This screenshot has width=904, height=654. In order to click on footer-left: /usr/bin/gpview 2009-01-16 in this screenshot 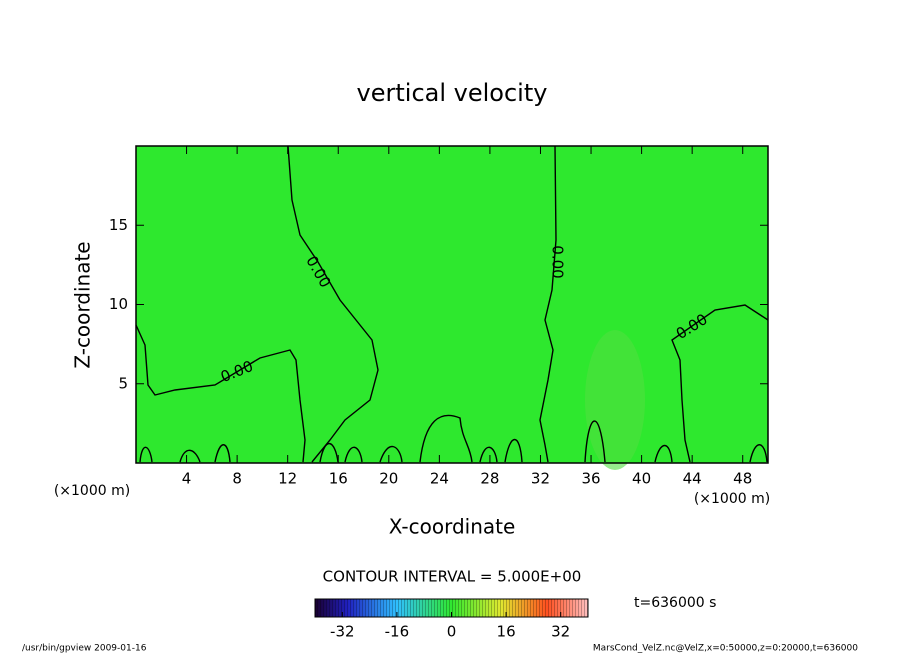, I will do `click(84, 649)`.